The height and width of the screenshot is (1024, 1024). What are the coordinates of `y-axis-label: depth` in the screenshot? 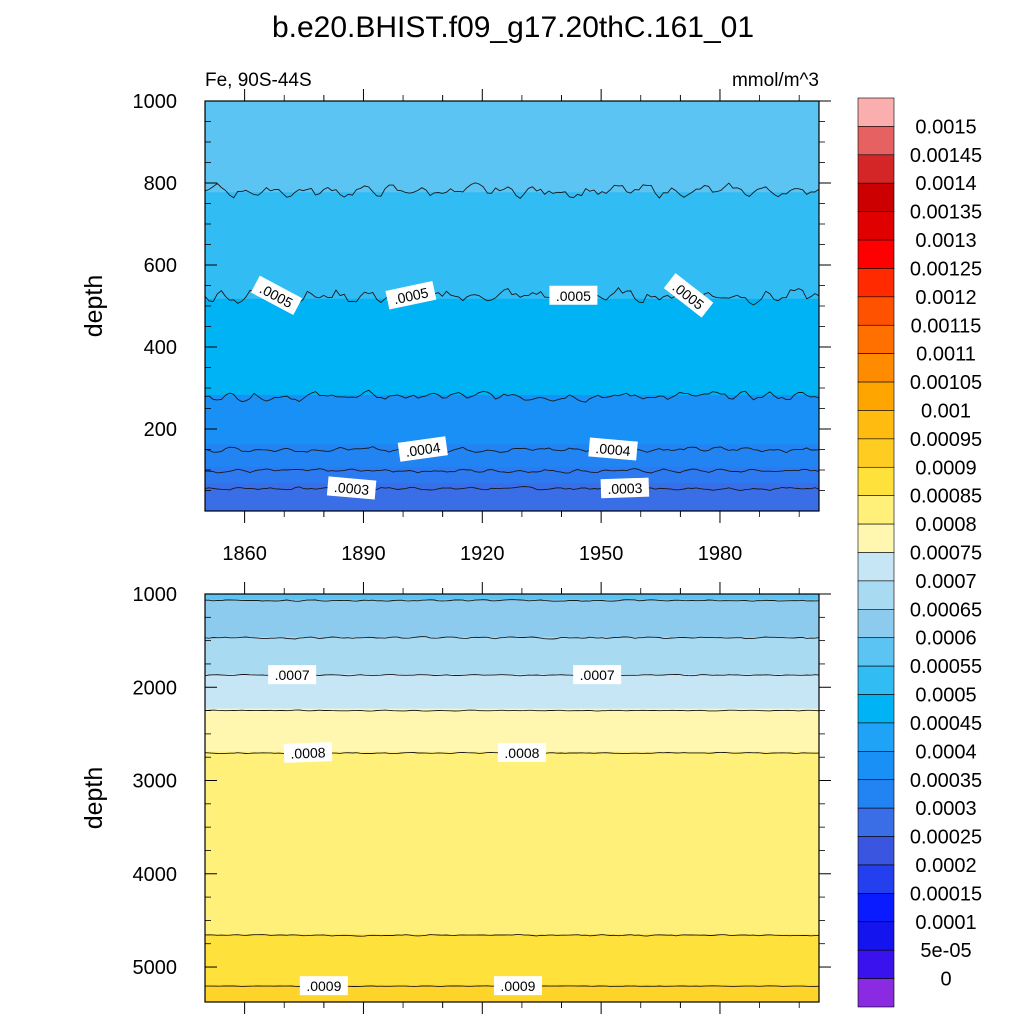 It's located at (94, 798).